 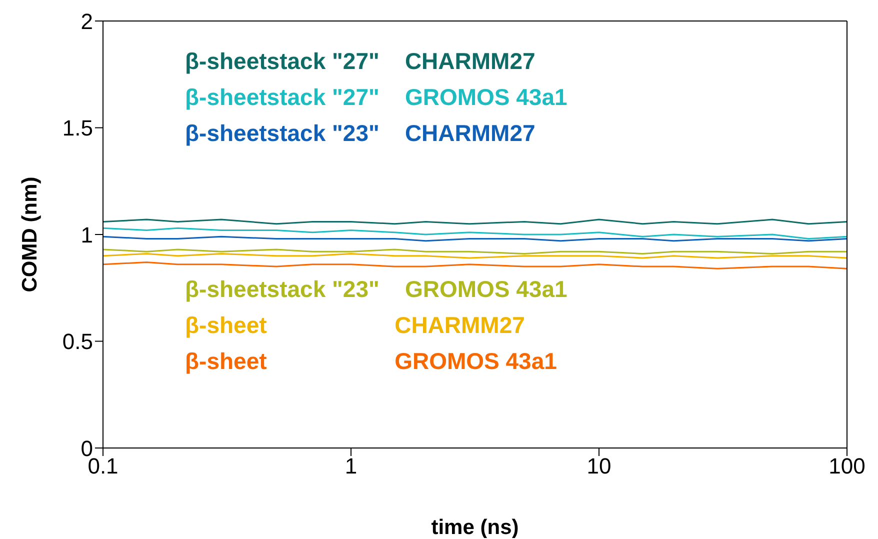 I want to click on y-tick-label: 1, so click(x=86, y=235).